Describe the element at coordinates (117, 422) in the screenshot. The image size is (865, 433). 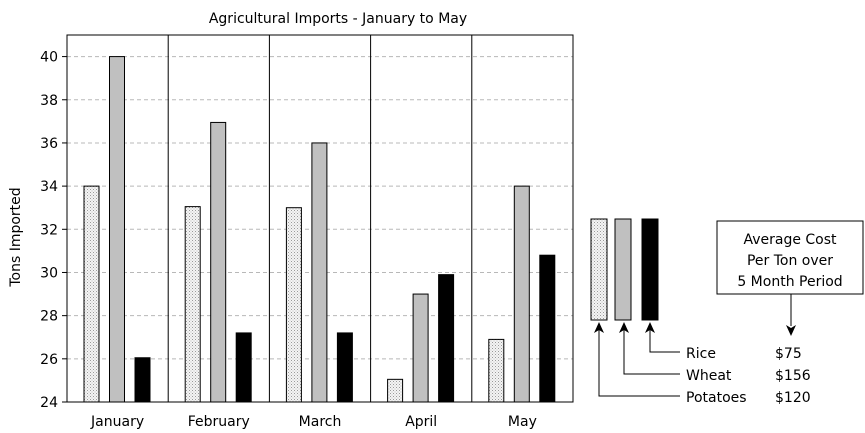
I see `x-tick-label: January` at that location.